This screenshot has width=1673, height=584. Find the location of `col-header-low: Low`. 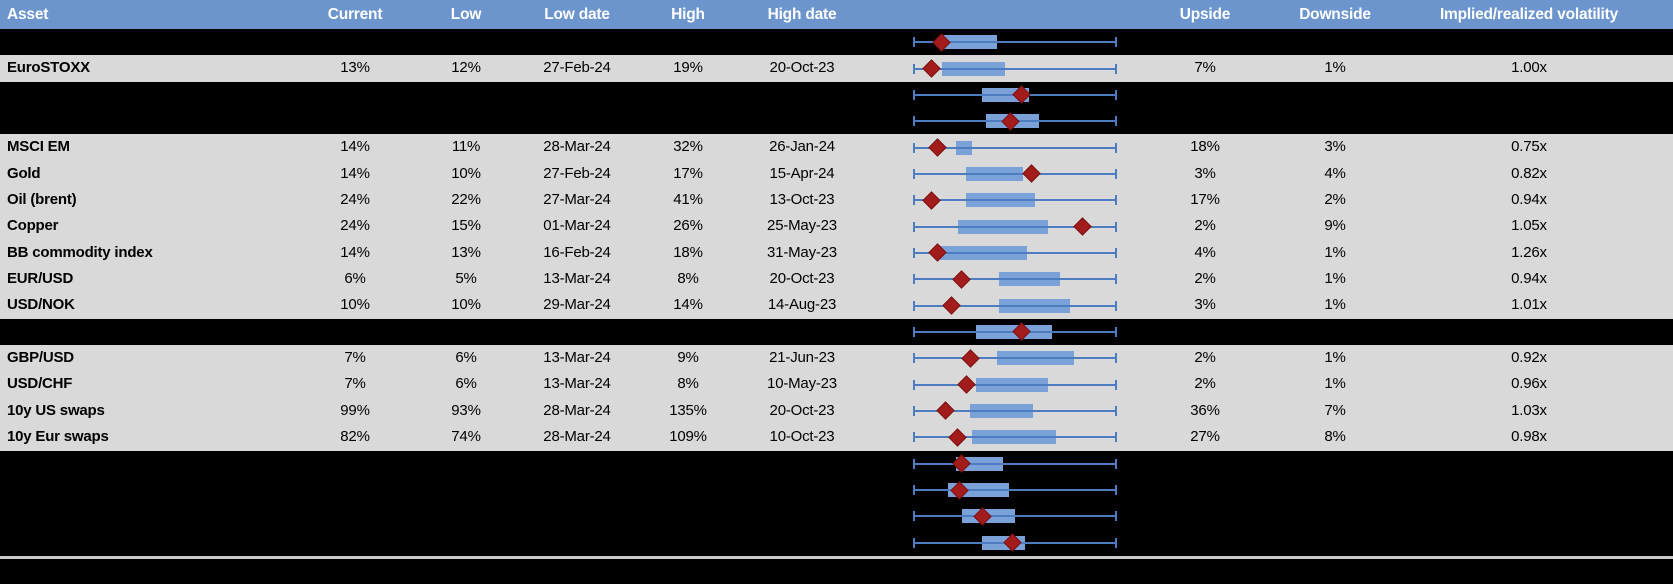

col-header-low: Low is located at coordinates (466, 14).